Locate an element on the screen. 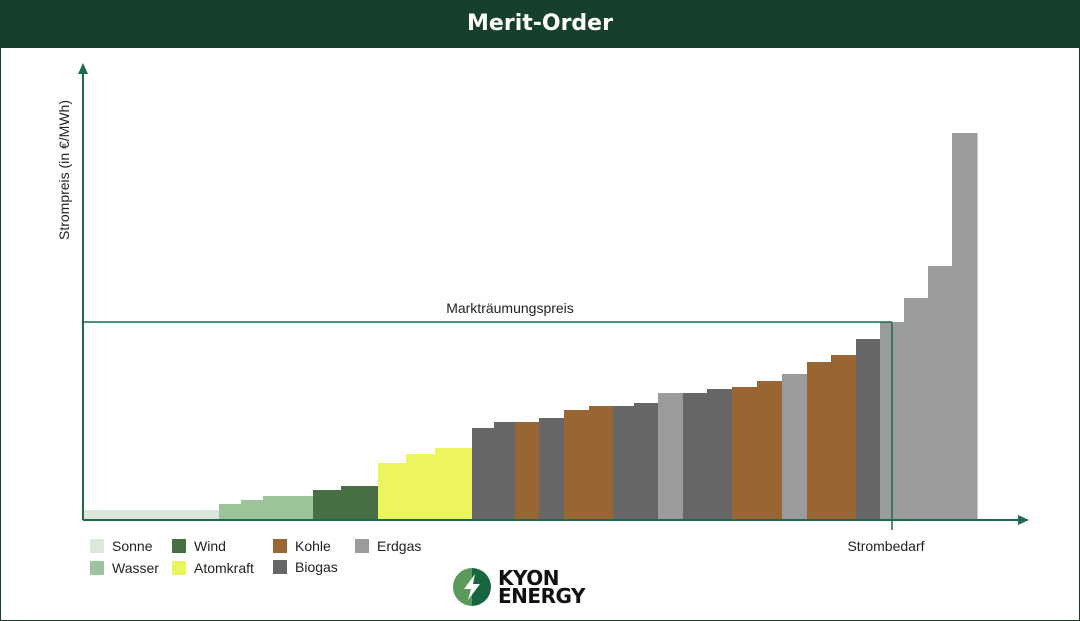 This screenshot has width=1080, height=621. x-axis-label: Strombedarf is located at coordinates (885, 546).